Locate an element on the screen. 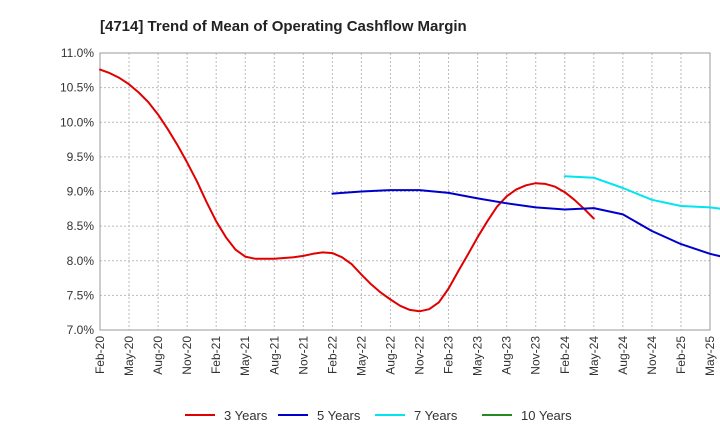  x-tick-label: Feb-20 is located at coordinates (100, 355).